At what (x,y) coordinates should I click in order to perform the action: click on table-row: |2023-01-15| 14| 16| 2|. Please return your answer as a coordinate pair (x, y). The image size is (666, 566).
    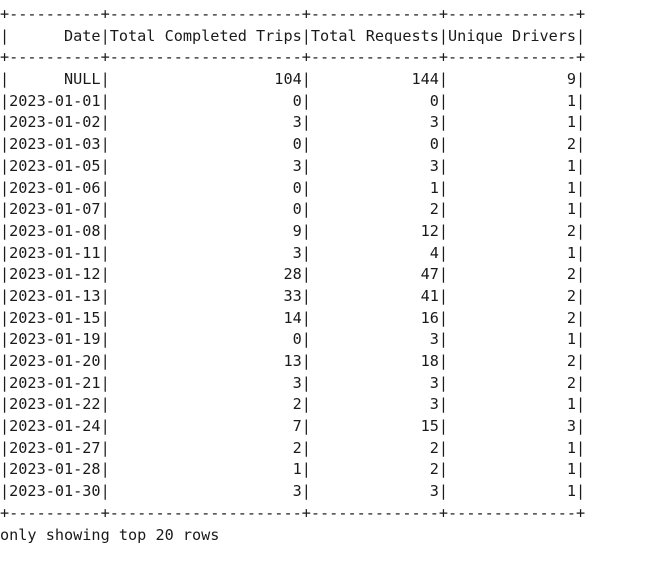
    Looking at the image, I should click on (293, 317).